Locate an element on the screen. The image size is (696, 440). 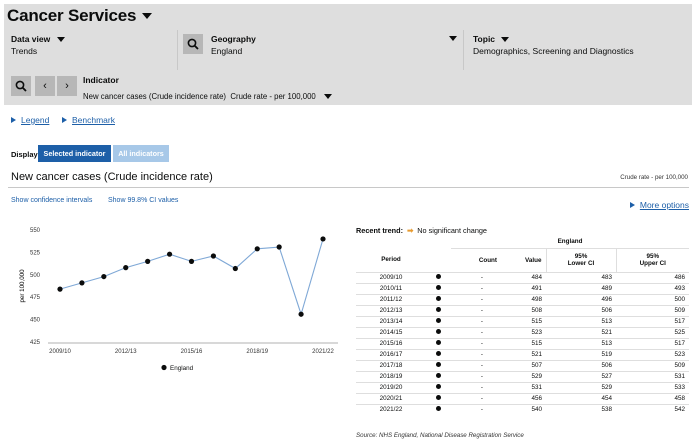
upper-ci-cell: 525 is located at coordinates (652, 332).